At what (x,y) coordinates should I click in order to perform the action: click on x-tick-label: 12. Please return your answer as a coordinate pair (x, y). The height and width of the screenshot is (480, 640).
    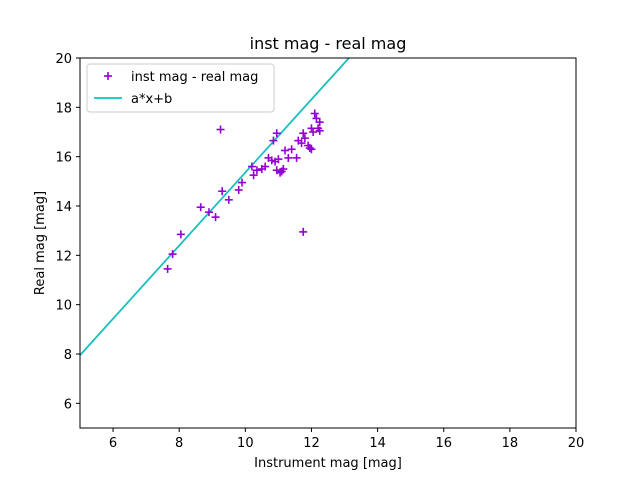
    Looking at the image, I should click on (311, 443).